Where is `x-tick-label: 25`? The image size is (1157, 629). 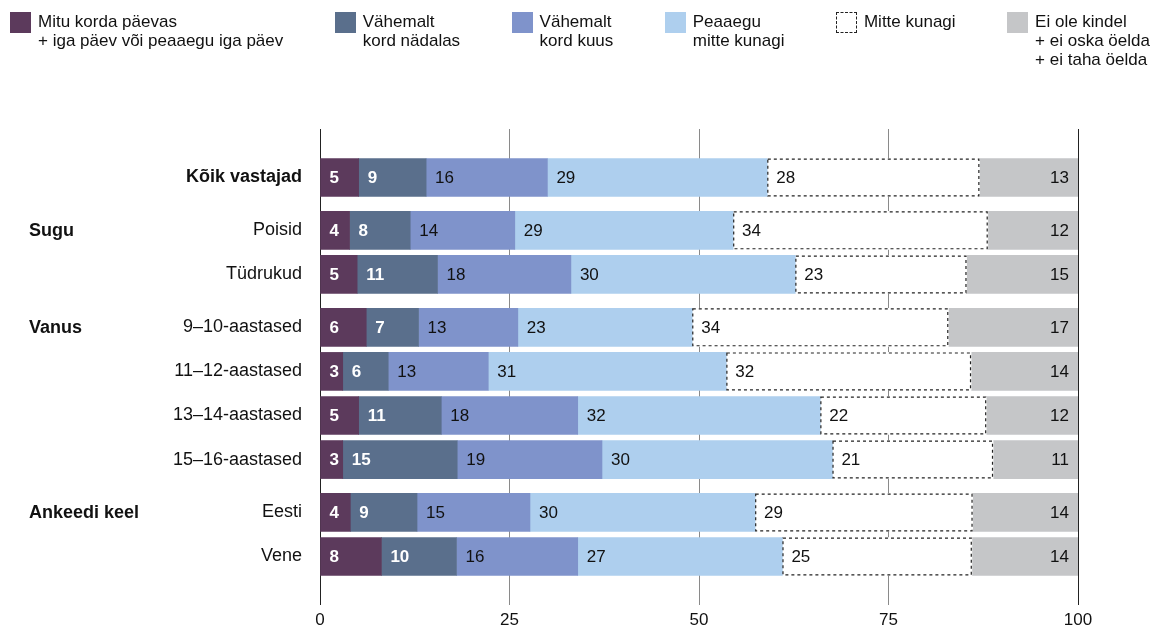 x-tick-label: 25 is located at coordinates (509, 619).